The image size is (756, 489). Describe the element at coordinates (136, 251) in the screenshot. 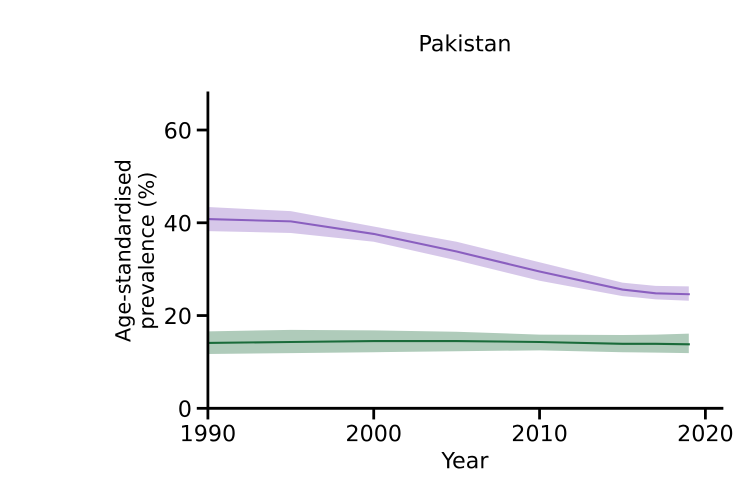

I see `y-axis-title: Age-standardised prevalence (%)` at that location.